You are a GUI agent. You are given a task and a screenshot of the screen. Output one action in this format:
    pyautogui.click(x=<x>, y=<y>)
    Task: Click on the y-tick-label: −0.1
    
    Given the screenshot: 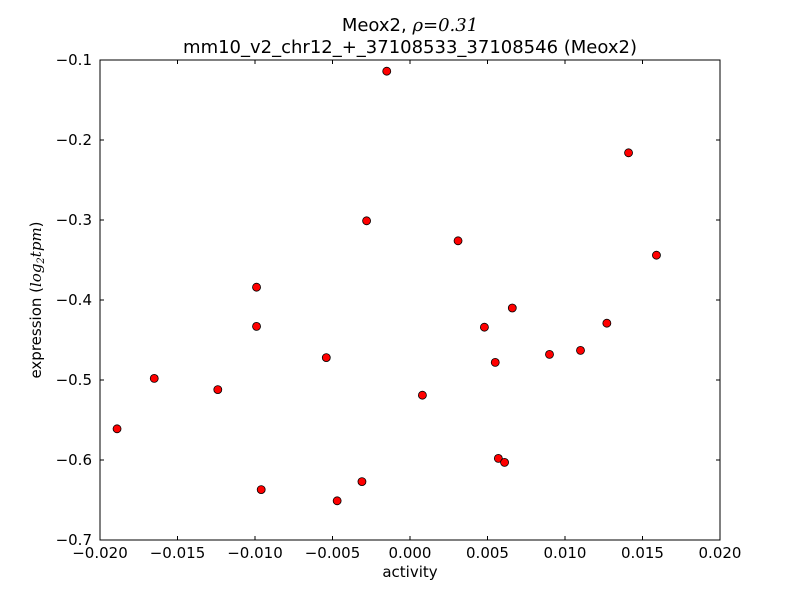 What is the action you would take?
    pyautogui.click(x=74, y=60)
    